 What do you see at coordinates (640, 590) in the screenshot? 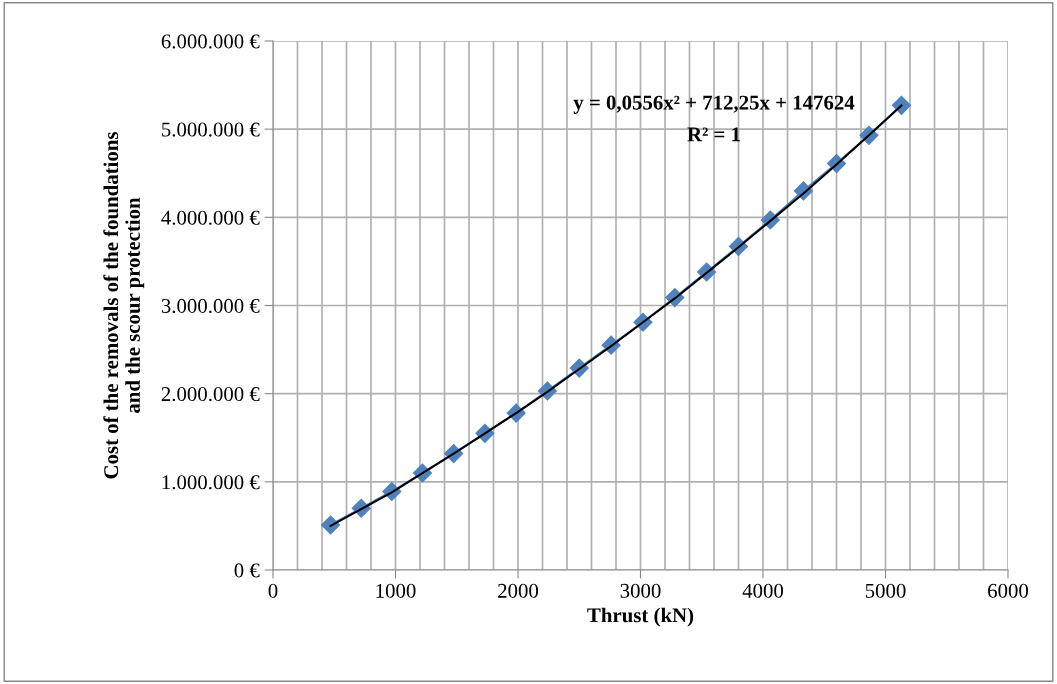
I see `x-tick-label: 3000` at bounding box center [640, 590].